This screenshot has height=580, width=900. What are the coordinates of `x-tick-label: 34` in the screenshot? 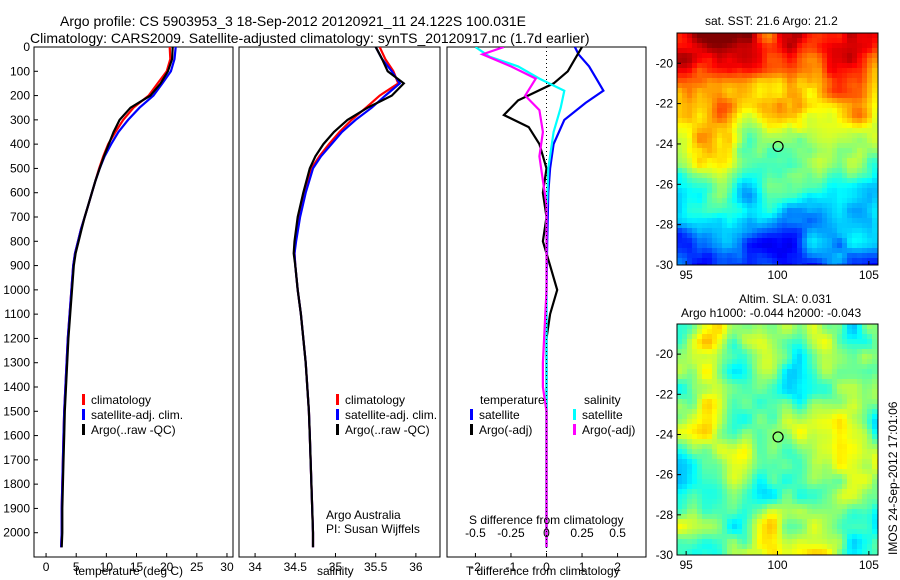 It's located at (255, 567).